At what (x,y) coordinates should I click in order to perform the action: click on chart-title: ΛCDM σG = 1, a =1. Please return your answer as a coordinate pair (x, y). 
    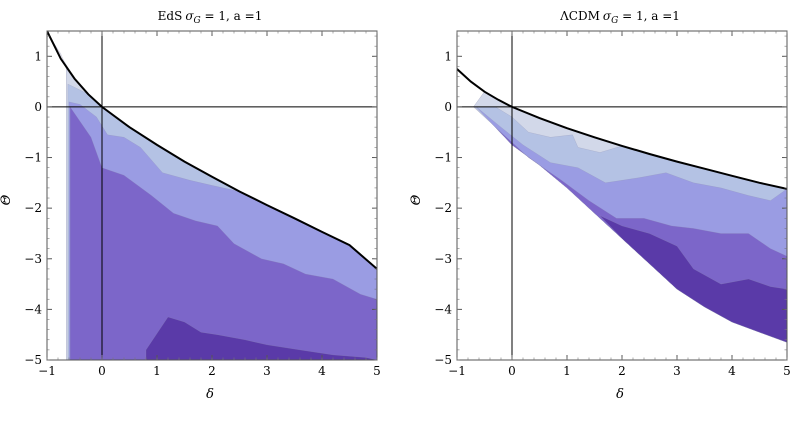
    Looking at the image, I should click on (619, 17).